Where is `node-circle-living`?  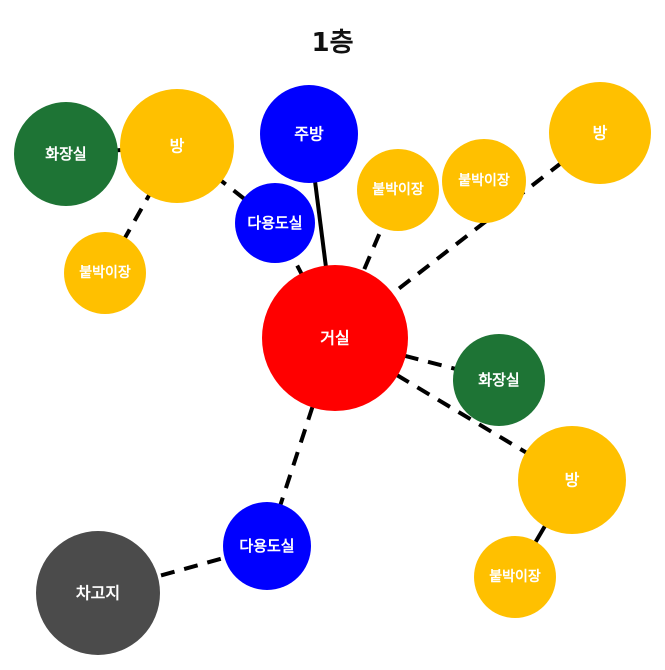
node-circle-living is located at coordinates (335, 338).